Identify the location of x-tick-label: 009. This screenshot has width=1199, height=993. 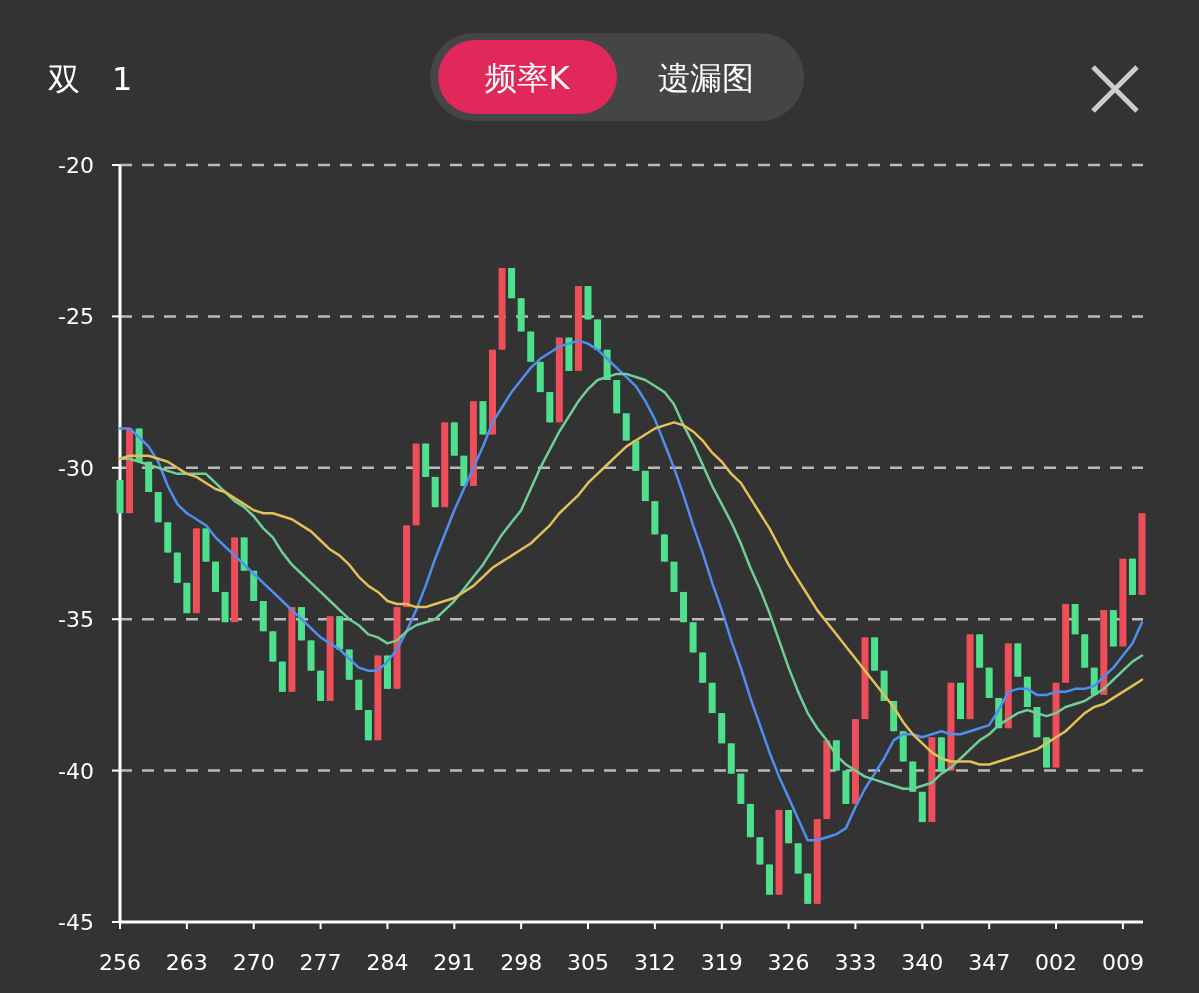
(1122, 962).